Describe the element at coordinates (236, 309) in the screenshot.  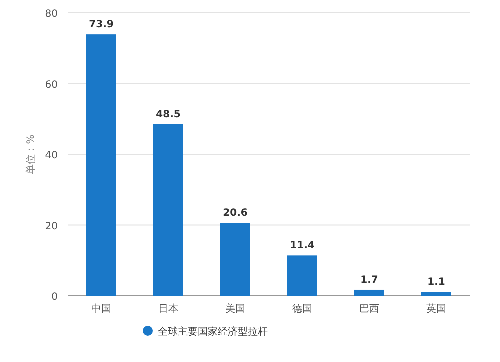
I see `x-tick-label: 美国` at that location.